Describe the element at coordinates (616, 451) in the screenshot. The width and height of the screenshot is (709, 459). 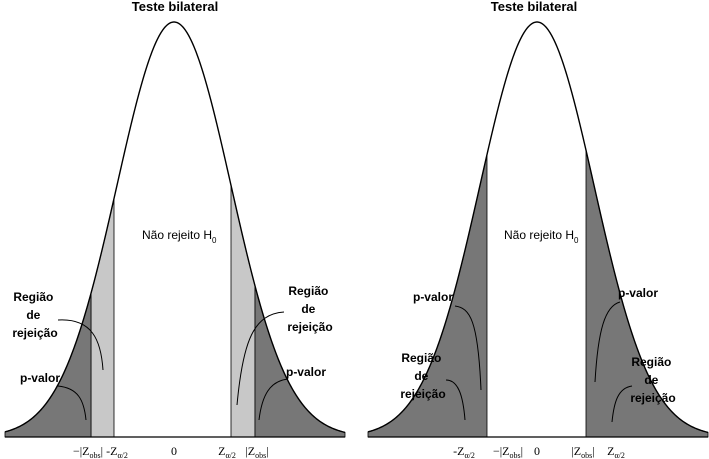
I see `tick-zalpha-right: Zα/2` at that location.